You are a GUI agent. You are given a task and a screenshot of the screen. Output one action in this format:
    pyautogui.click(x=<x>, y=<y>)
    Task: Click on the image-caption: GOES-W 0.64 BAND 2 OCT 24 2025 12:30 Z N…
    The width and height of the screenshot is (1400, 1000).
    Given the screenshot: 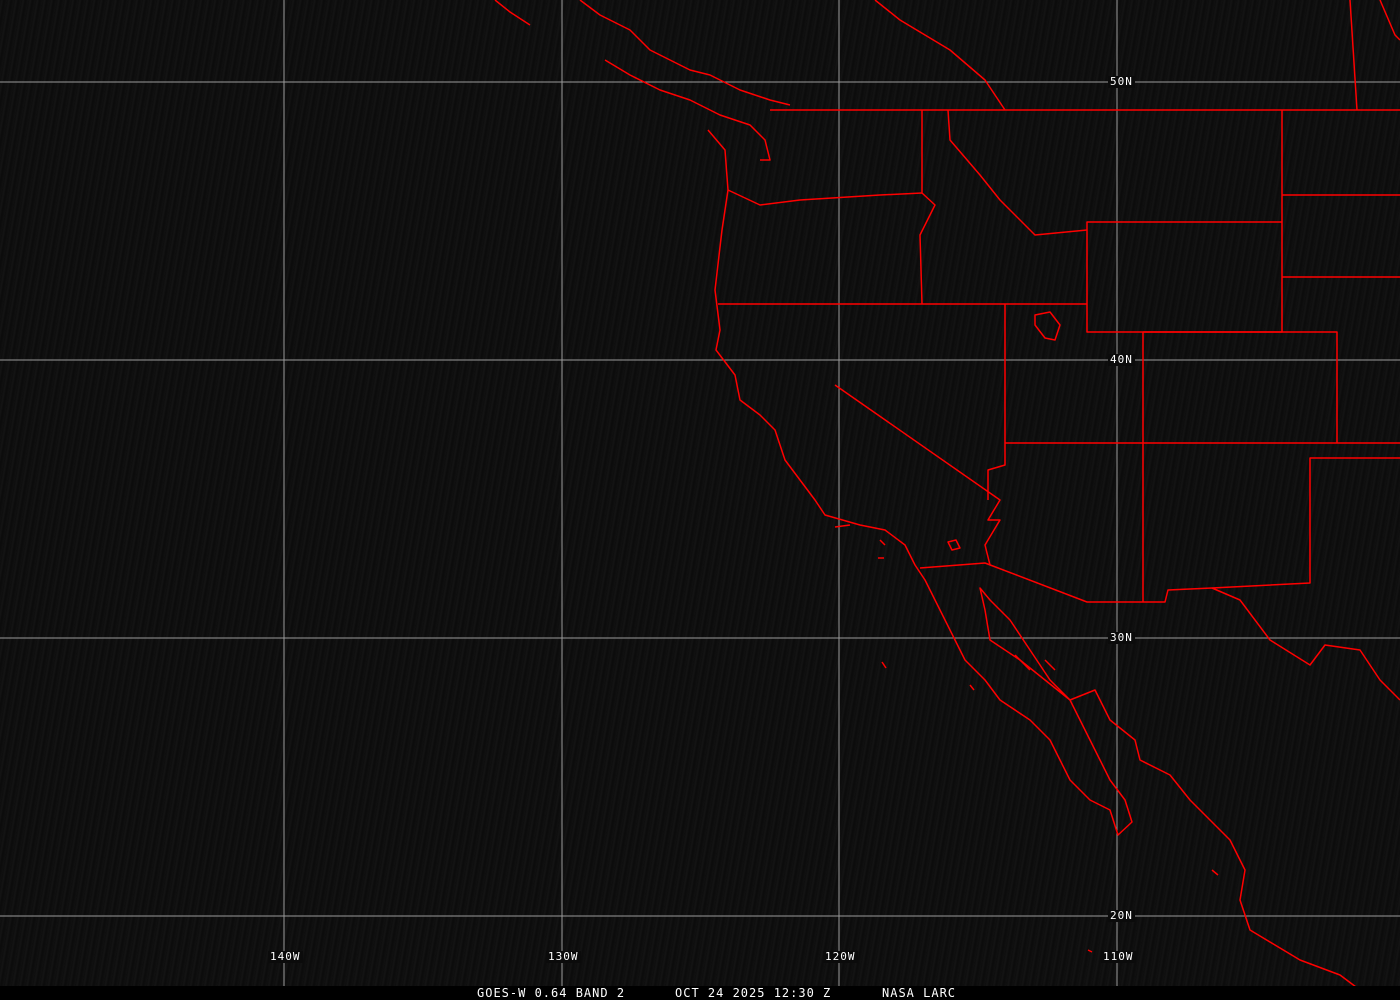 What is the action you would take?
    pyautogui.click(x=700, y=993)
    